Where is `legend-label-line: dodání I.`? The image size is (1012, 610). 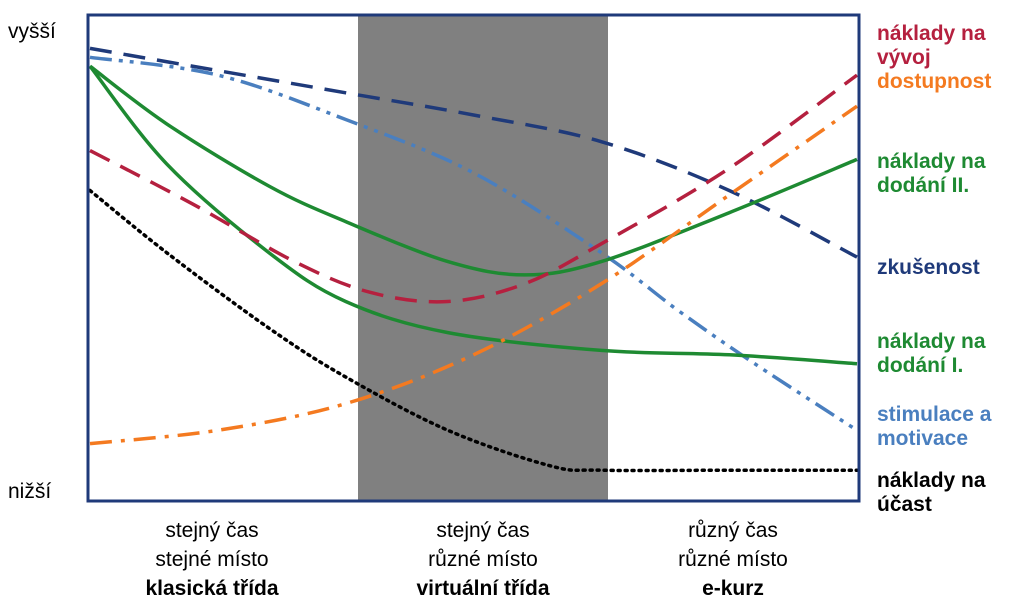 legend-label-line: dodání I. is located at coordinates (920, 365).